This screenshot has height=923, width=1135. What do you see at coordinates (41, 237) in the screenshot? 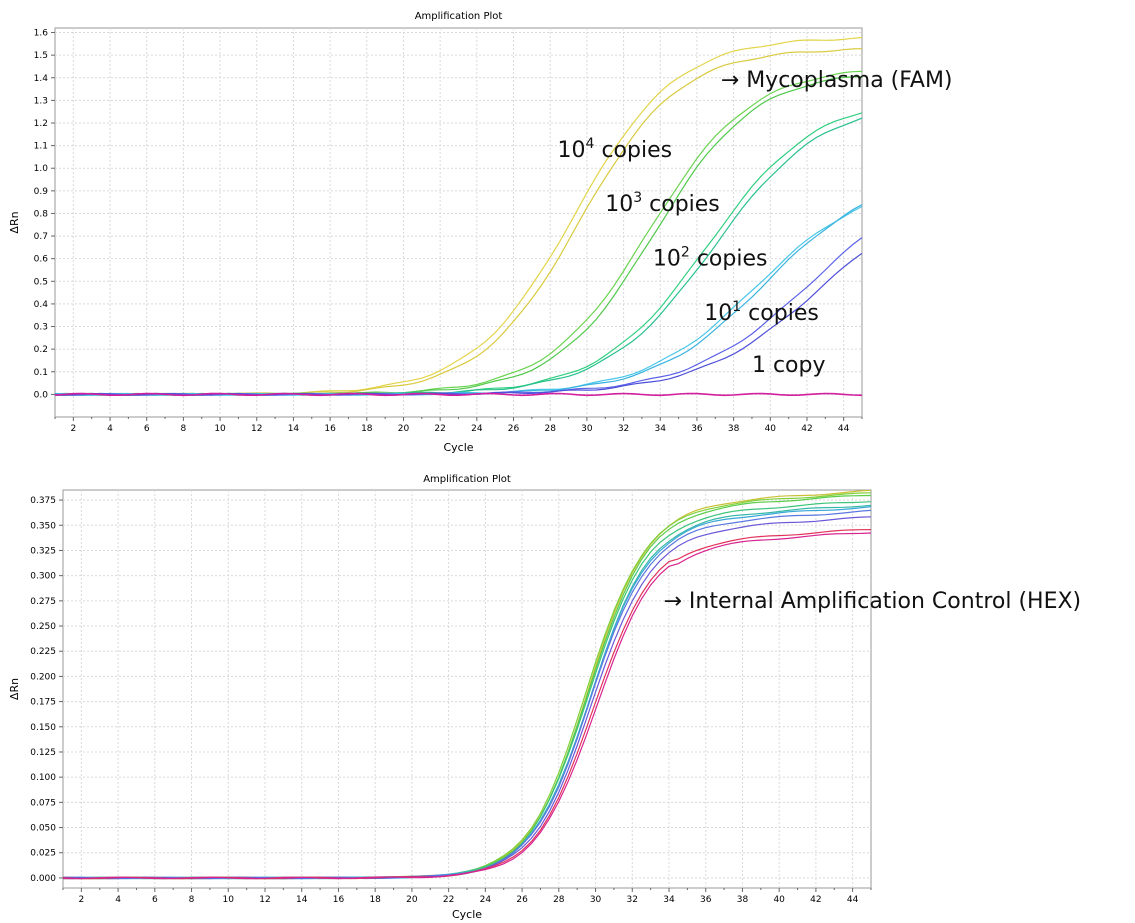
I see `y-tick-label: 0.7` at bounding box center [41, 237].